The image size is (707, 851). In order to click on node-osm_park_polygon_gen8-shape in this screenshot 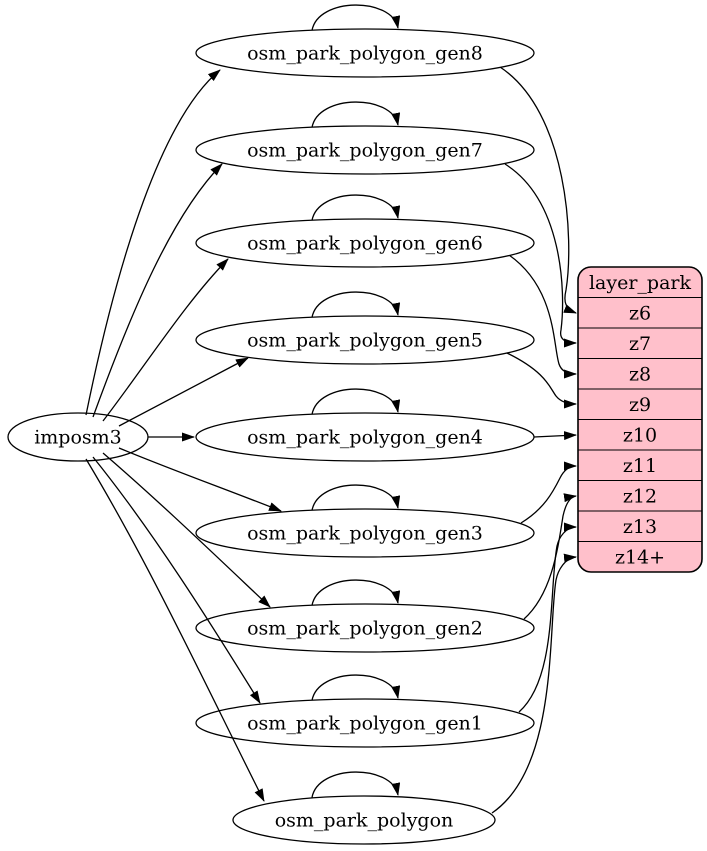, I will do `click(365, 53)`.